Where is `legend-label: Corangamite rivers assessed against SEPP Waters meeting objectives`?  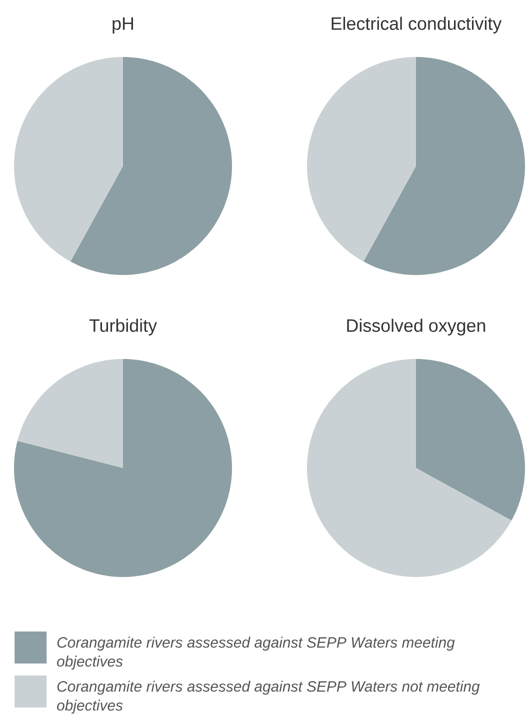
legend-label: Corangamite rivers assessed against SEPP Waters meeting objectives is located at coordinates (256, 653).